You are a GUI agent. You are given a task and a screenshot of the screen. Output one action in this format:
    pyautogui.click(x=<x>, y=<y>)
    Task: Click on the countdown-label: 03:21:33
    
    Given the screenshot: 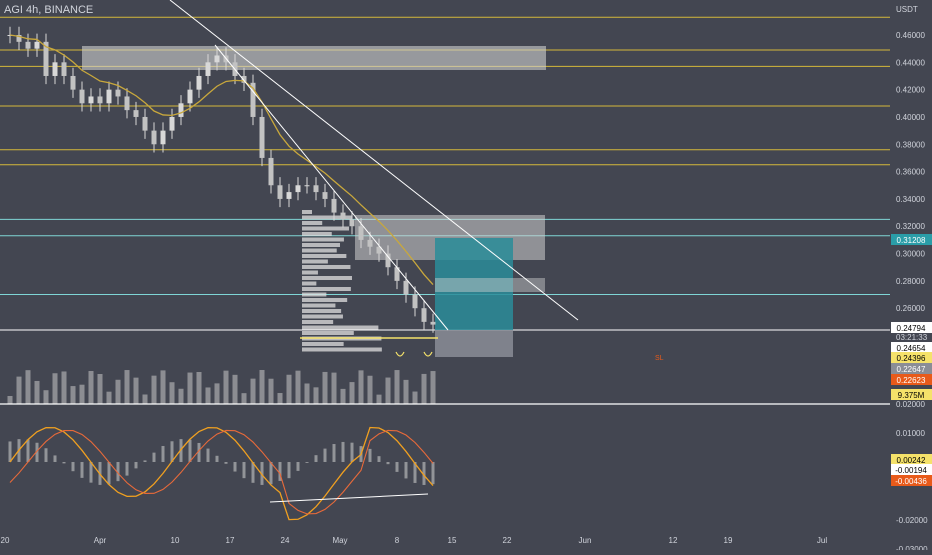 What is the action you would take?
    pyautogui.click(x=912, y=337)
    